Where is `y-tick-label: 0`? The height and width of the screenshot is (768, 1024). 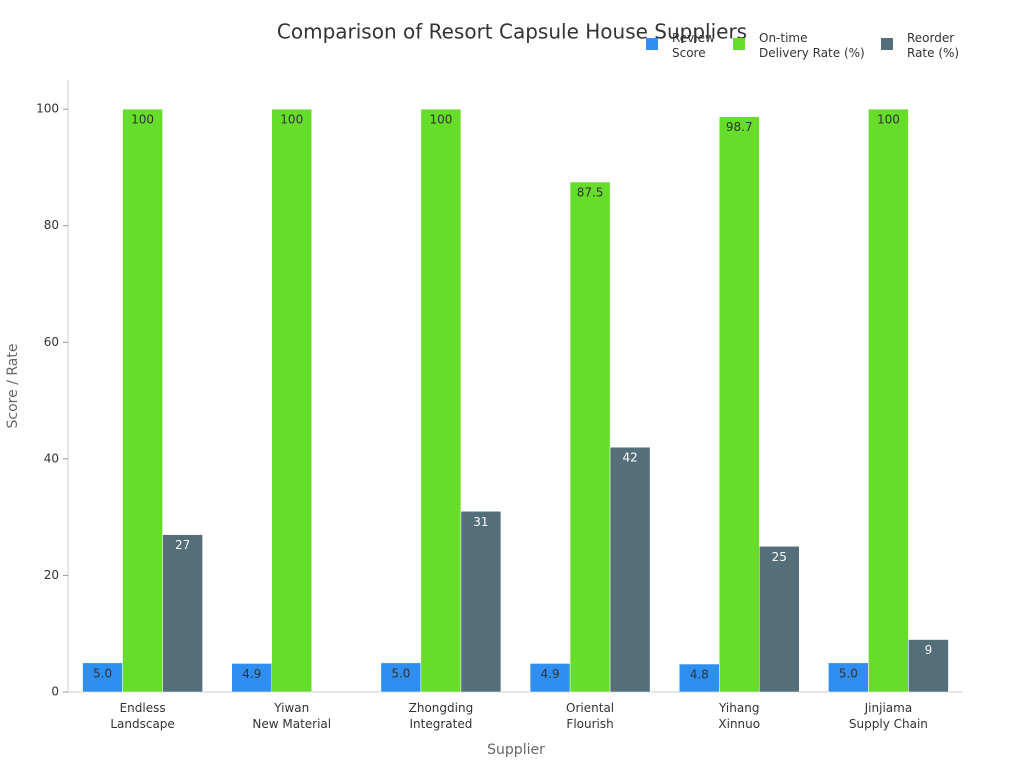
y-tick-label: 0 is located at coordinates (55, 692).